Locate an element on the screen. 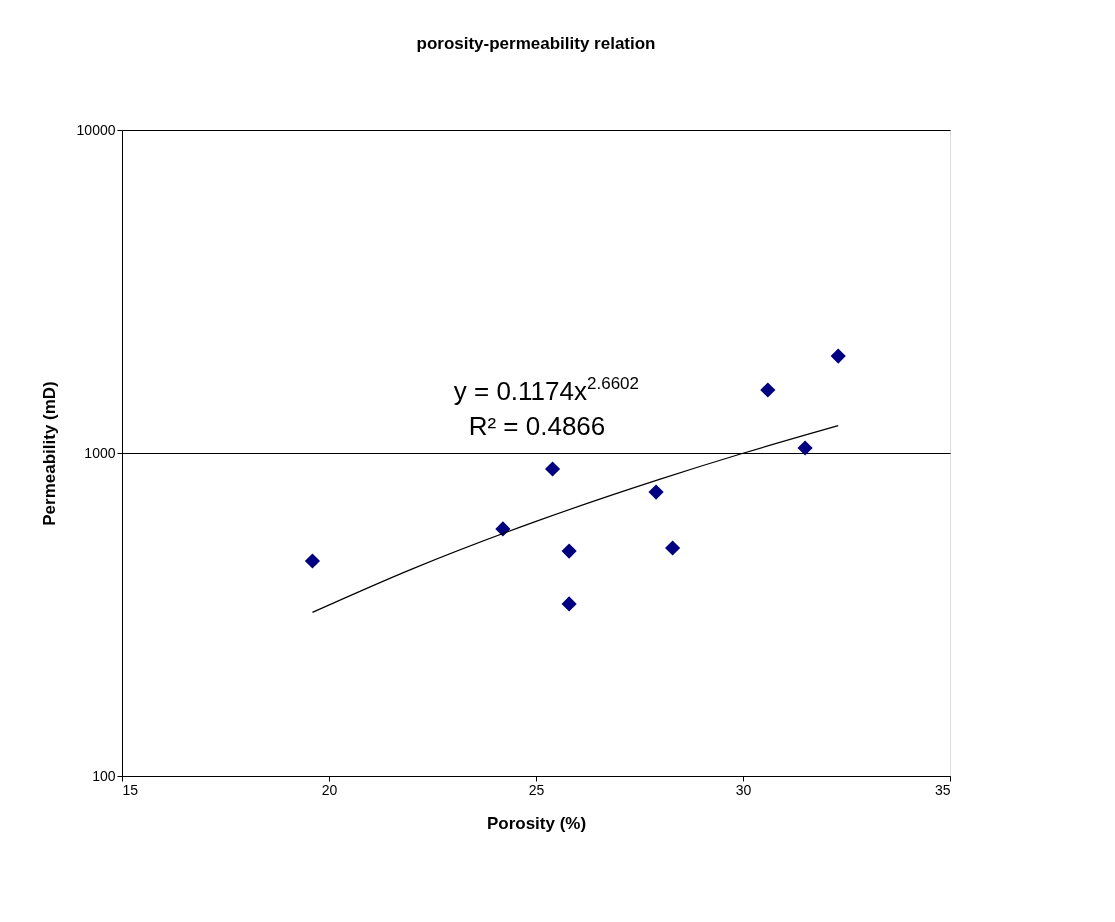 This screenshot has height=922, width=1115. x-tick-label: 35 is located at coordinates (942, 789).